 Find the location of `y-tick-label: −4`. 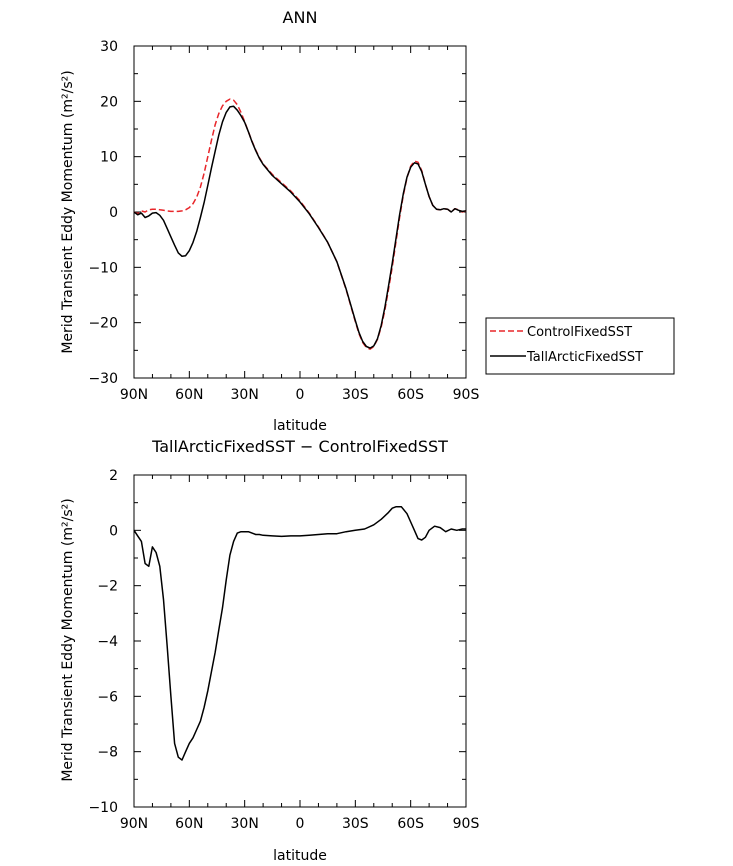

y-tick-label: −4 is located at coordinates (107, 642).